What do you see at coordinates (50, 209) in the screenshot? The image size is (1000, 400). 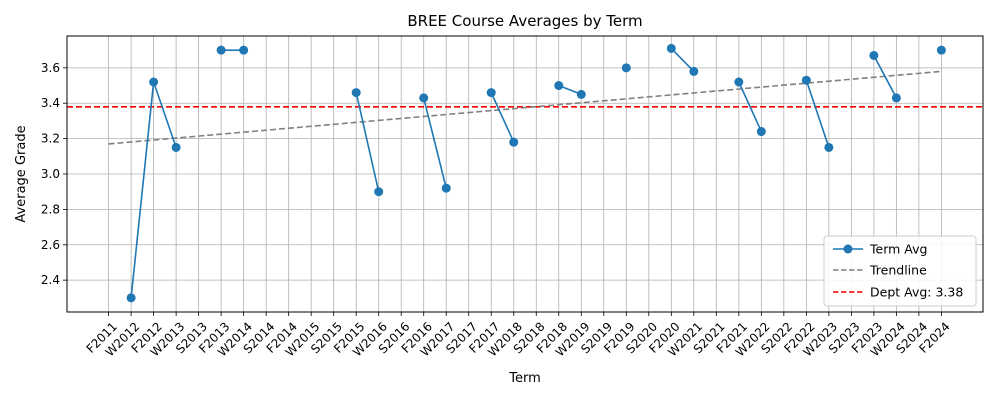 I see `y-tick-label: 2.8` at bounding box center [50, 209].